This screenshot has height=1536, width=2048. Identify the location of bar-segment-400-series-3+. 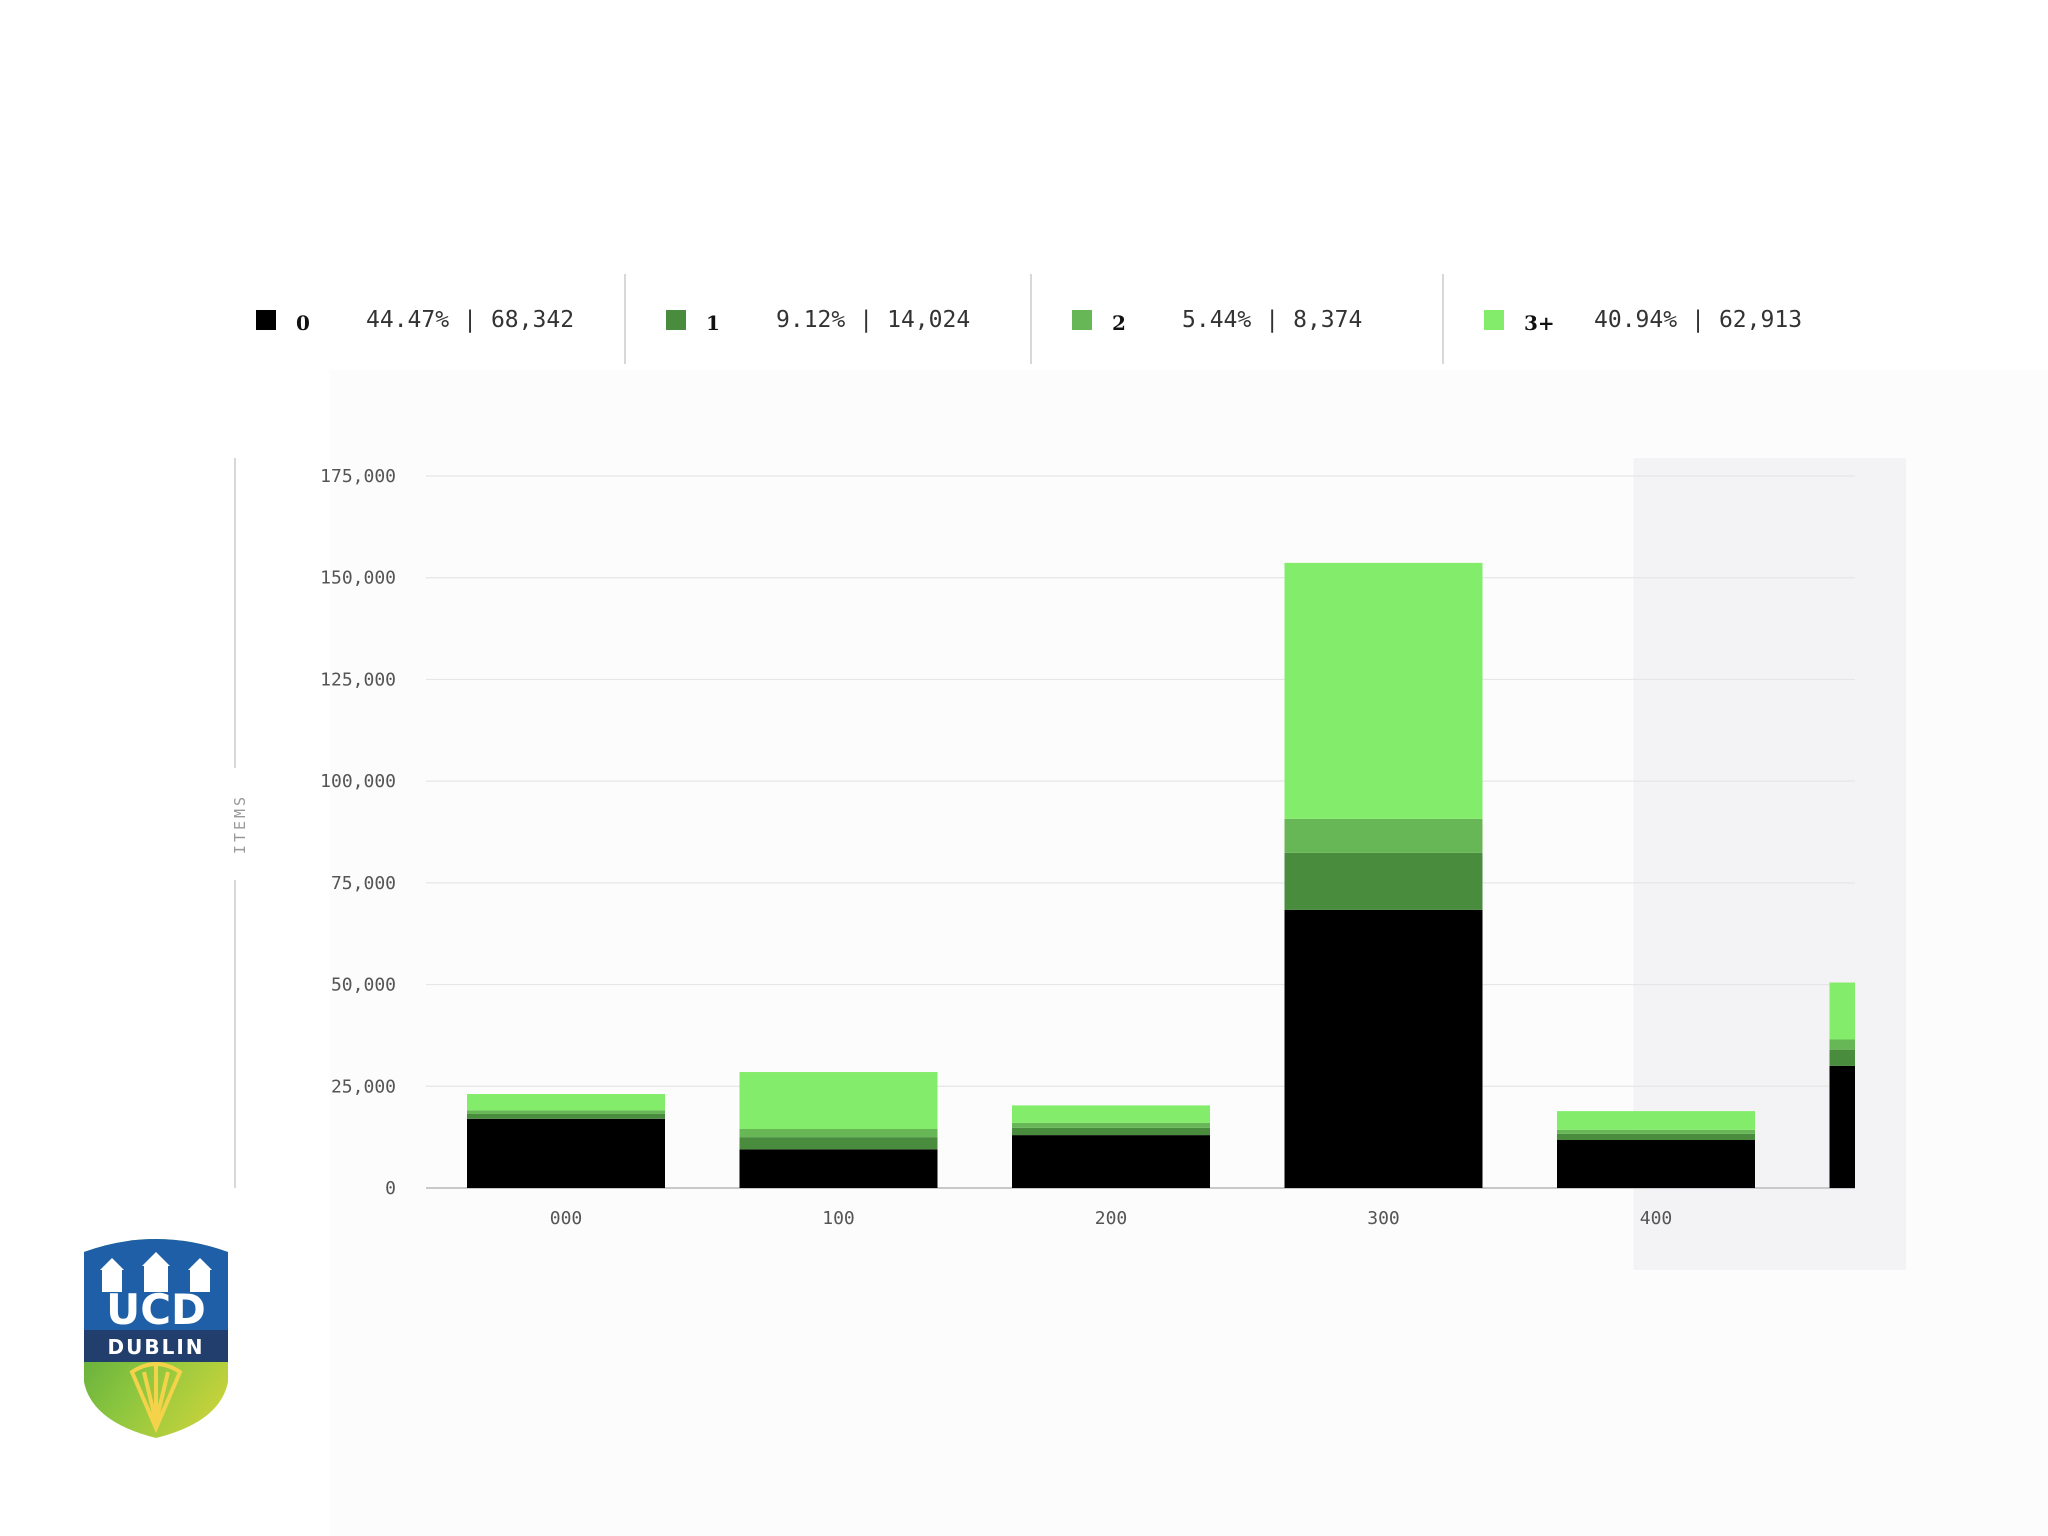
(1656, 1120).